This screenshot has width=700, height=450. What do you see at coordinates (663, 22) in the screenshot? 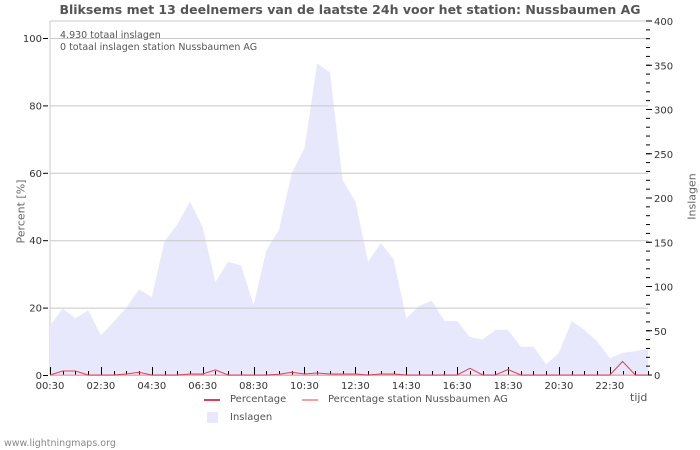
I see `right-tick-label: 400` at bounding box center [663, 22].